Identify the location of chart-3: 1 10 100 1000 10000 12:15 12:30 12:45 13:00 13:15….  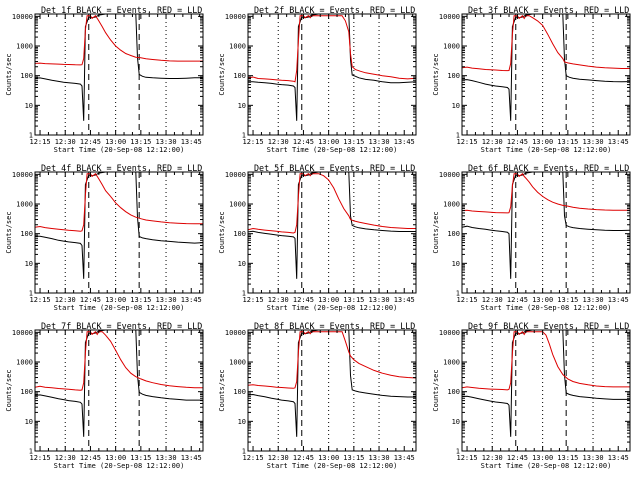
(104, 237).